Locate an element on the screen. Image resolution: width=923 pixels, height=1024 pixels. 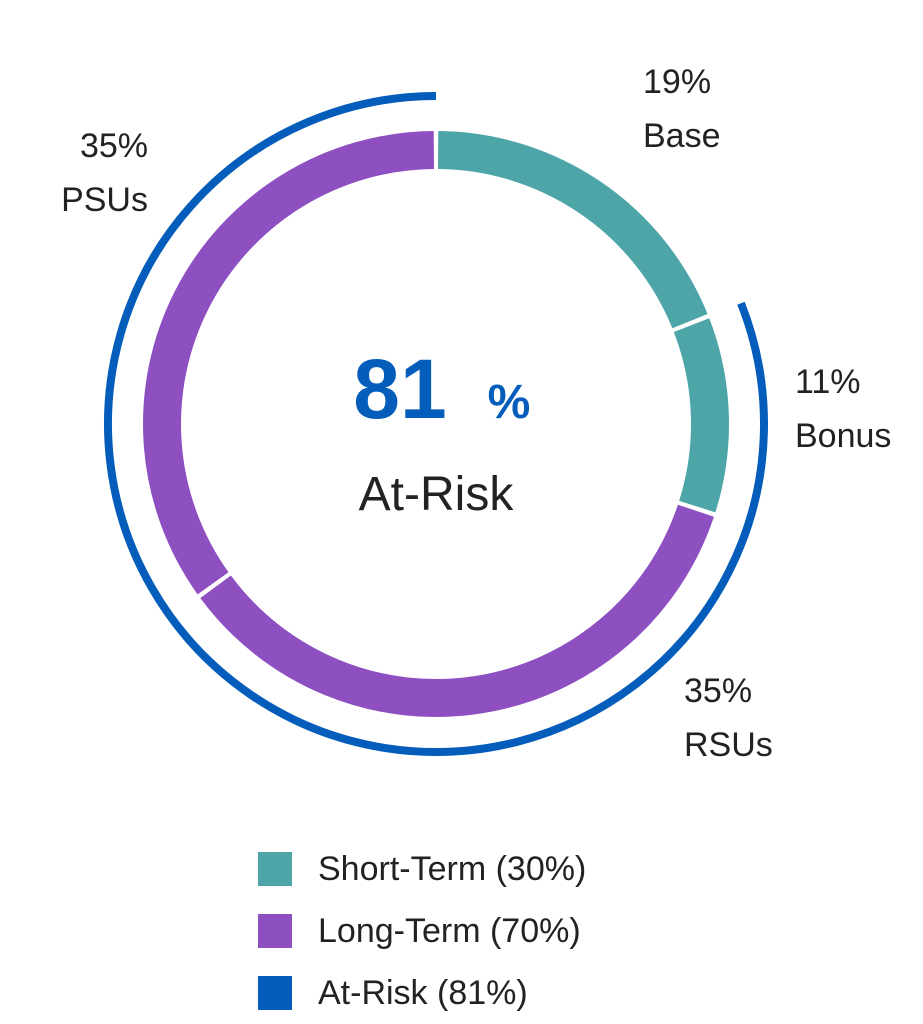
center-label: 81 % At-Risk is located at coordinates (441, 431).